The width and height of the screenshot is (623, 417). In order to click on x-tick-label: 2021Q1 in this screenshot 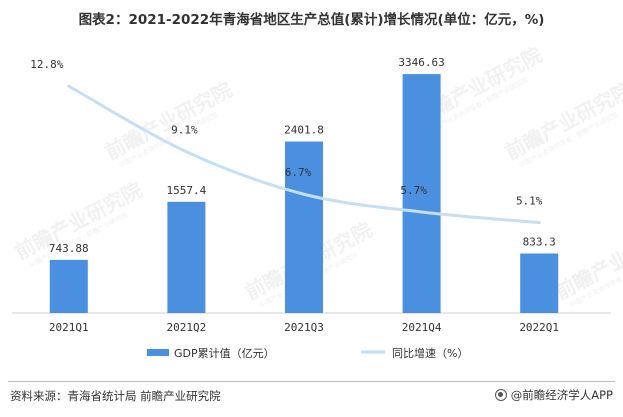, I will do `click(69, 327)`.